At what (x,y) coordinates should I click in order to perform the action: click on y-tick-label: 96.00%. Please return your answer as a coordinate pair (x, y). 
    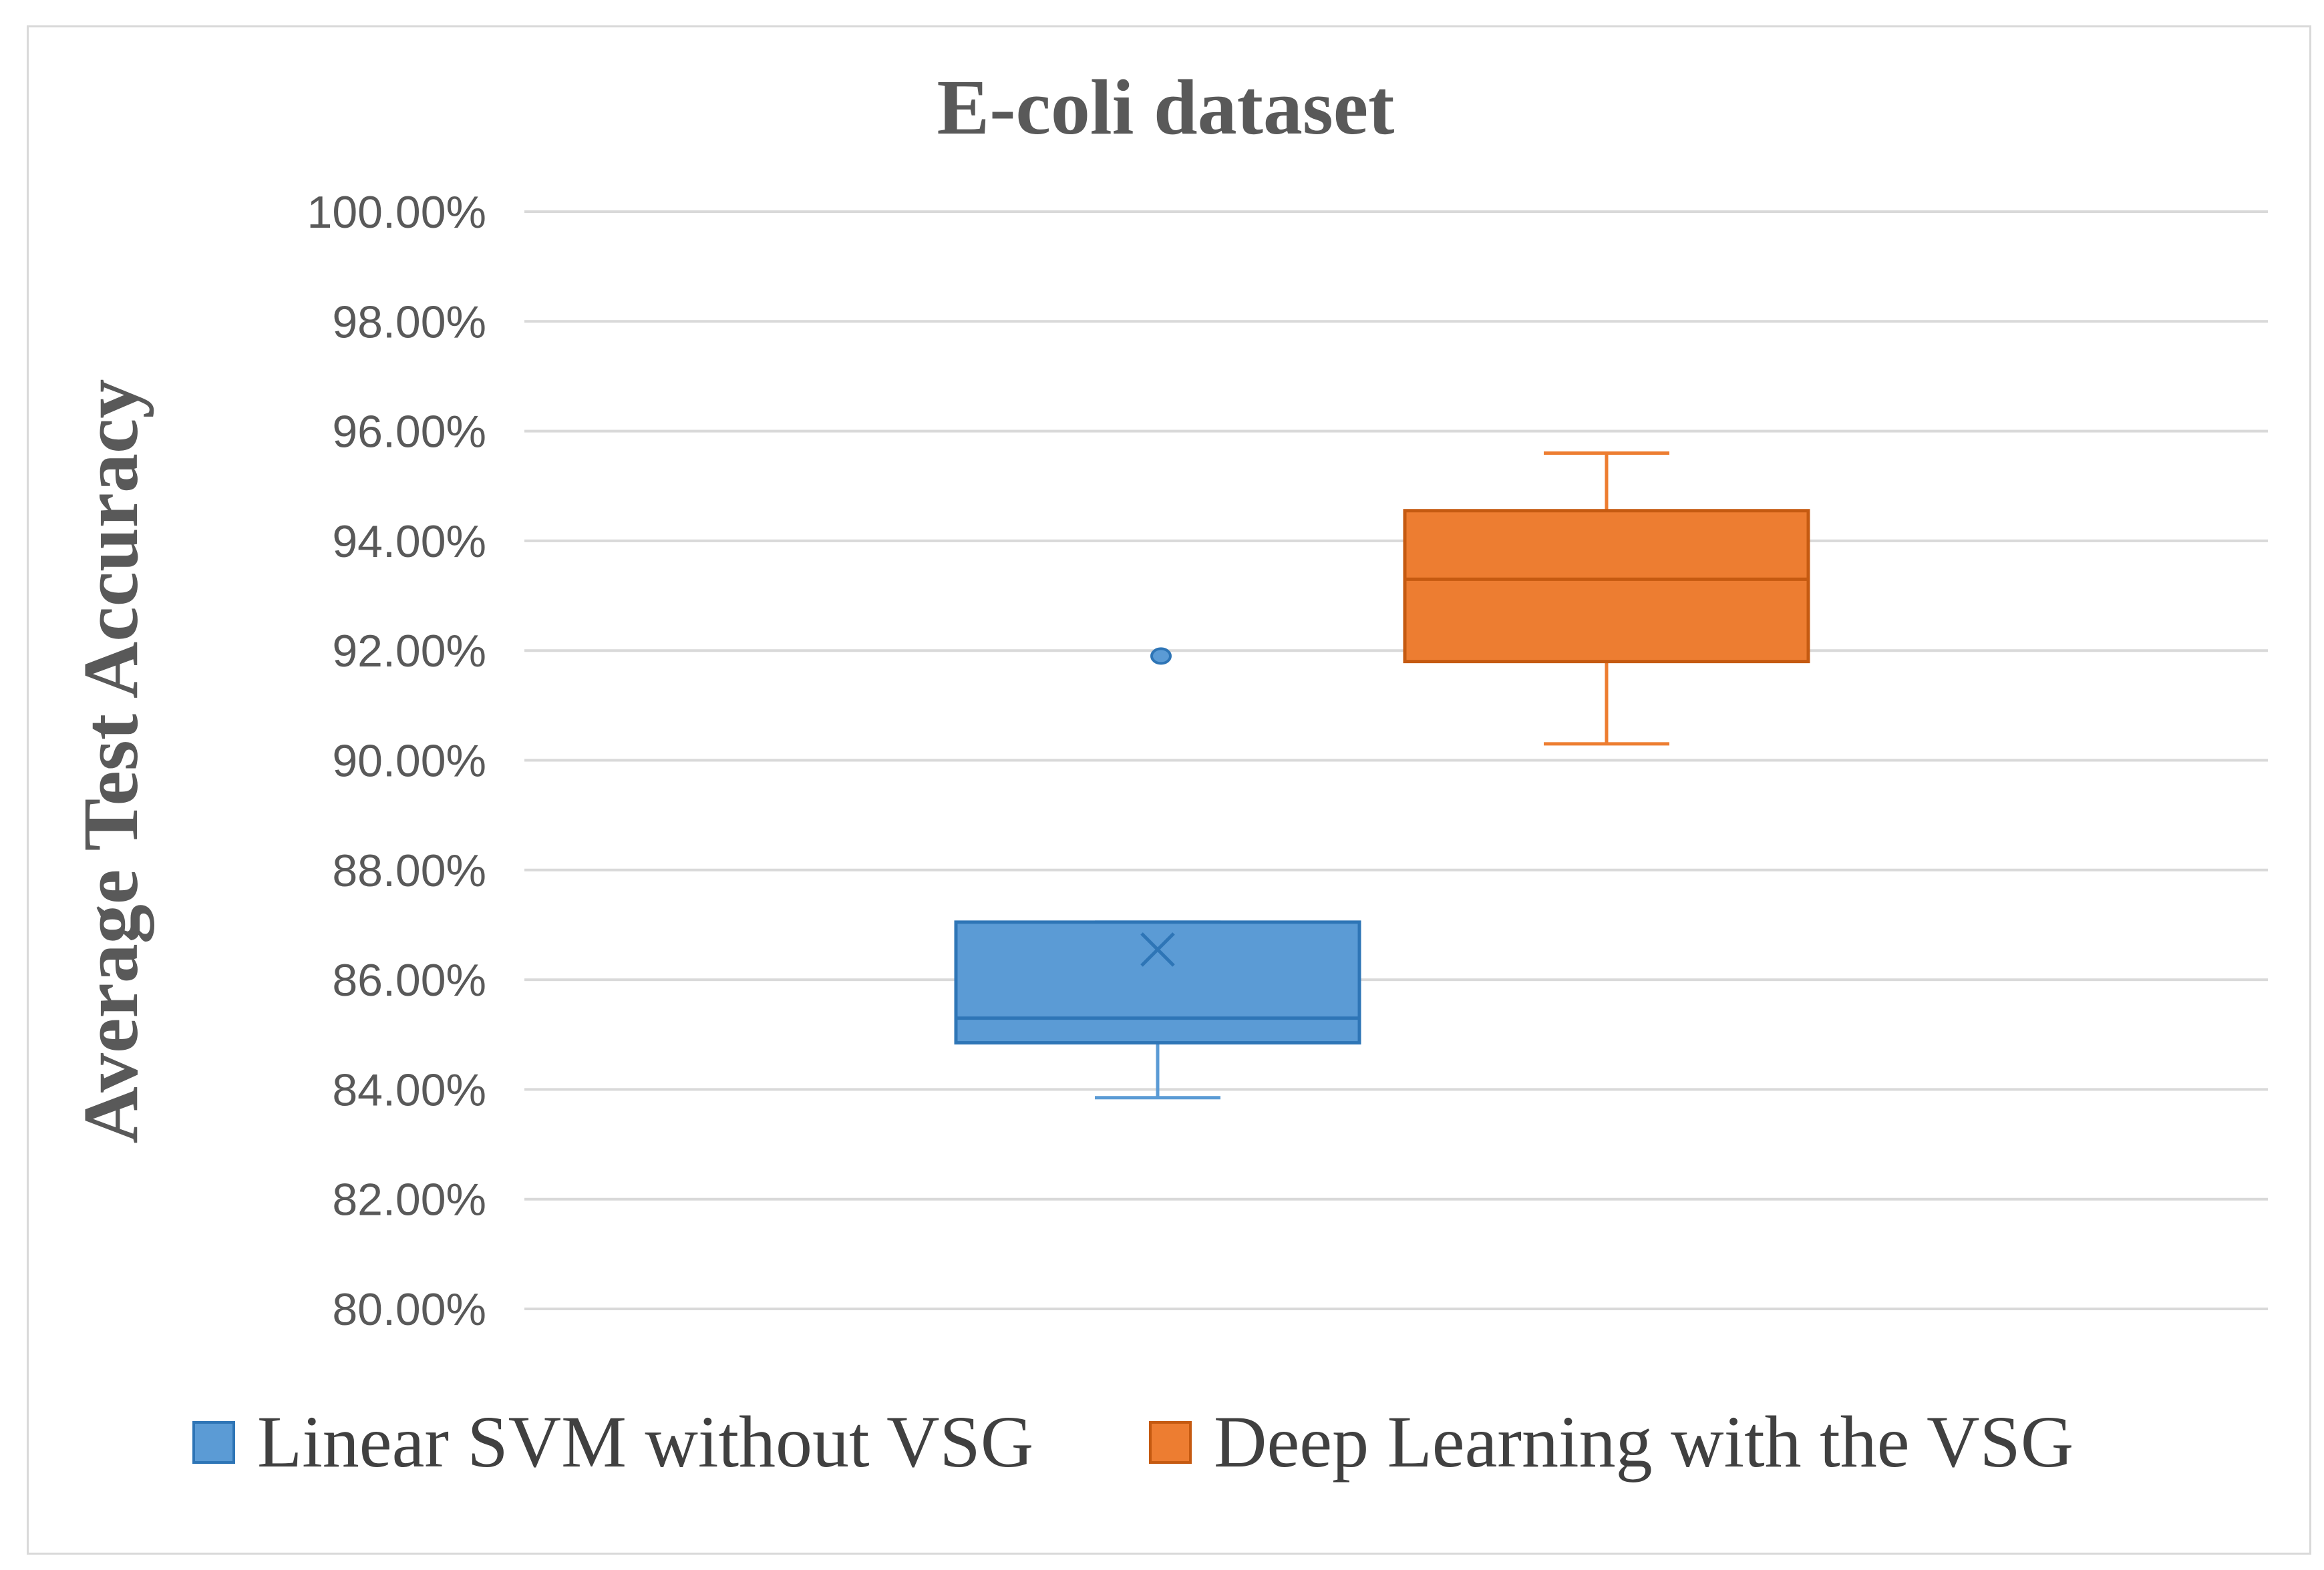
    Looking at the image, I should click on (409, 432).